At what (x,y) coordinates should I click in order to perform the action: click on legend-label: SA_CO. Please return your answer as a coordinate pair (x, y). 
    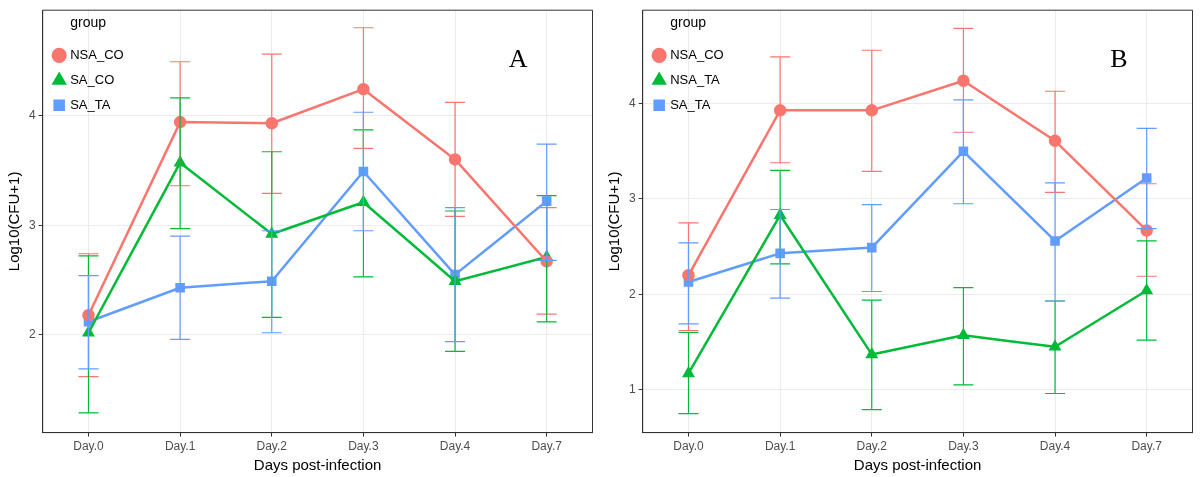
    Looking at the image, I should click on (92, 79).